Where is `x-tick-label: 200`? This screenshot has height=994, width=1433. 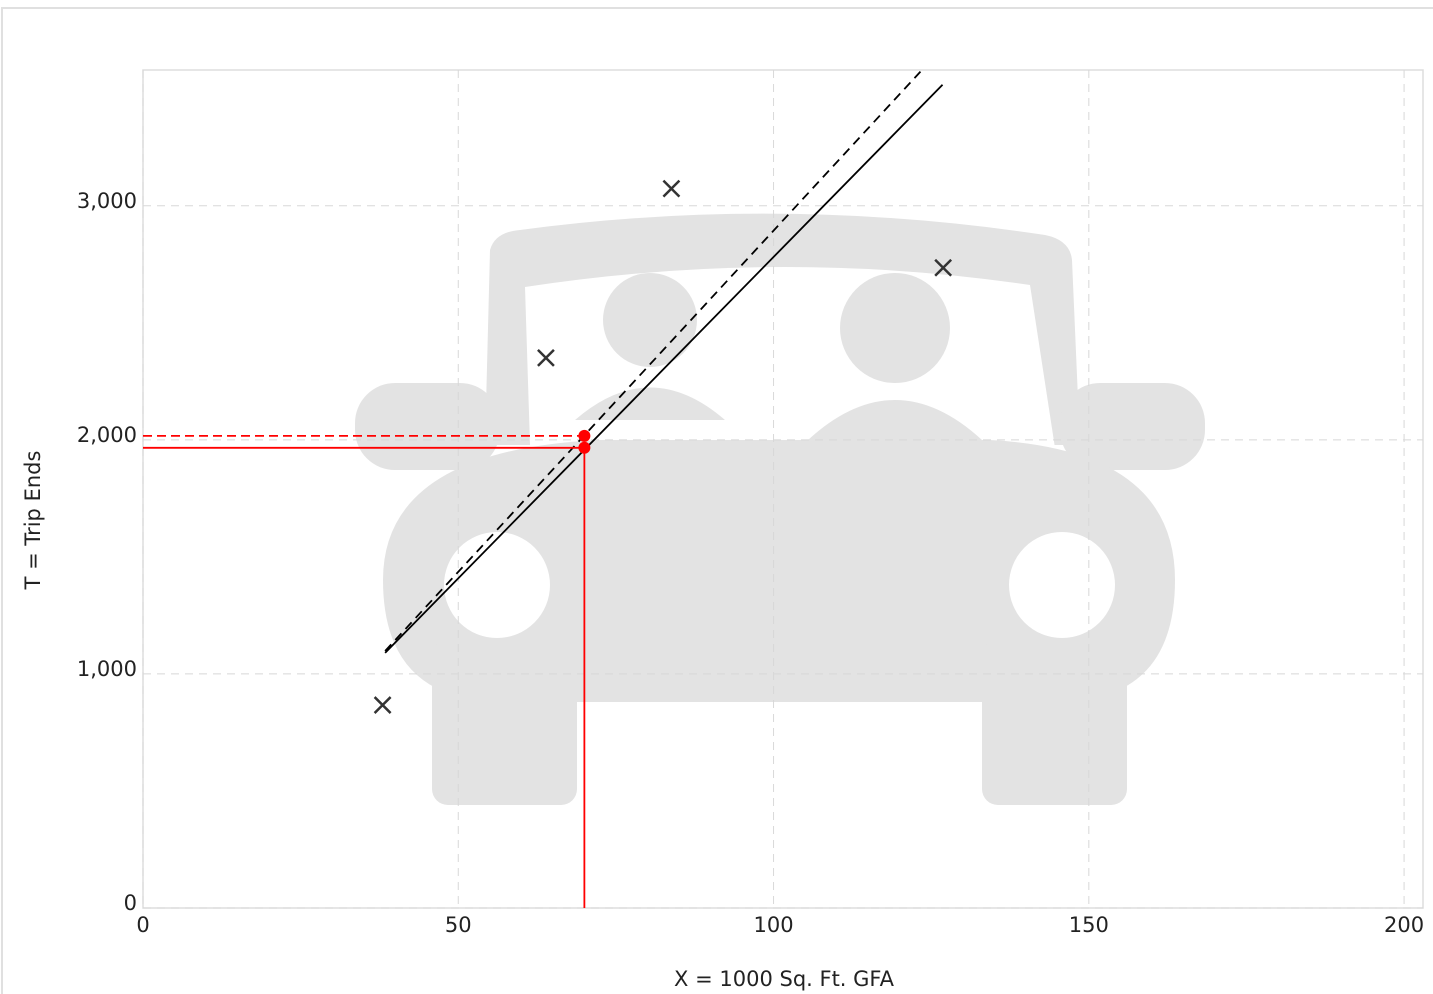 x-tick-label: 200 is located at coordinates (1404, 925).